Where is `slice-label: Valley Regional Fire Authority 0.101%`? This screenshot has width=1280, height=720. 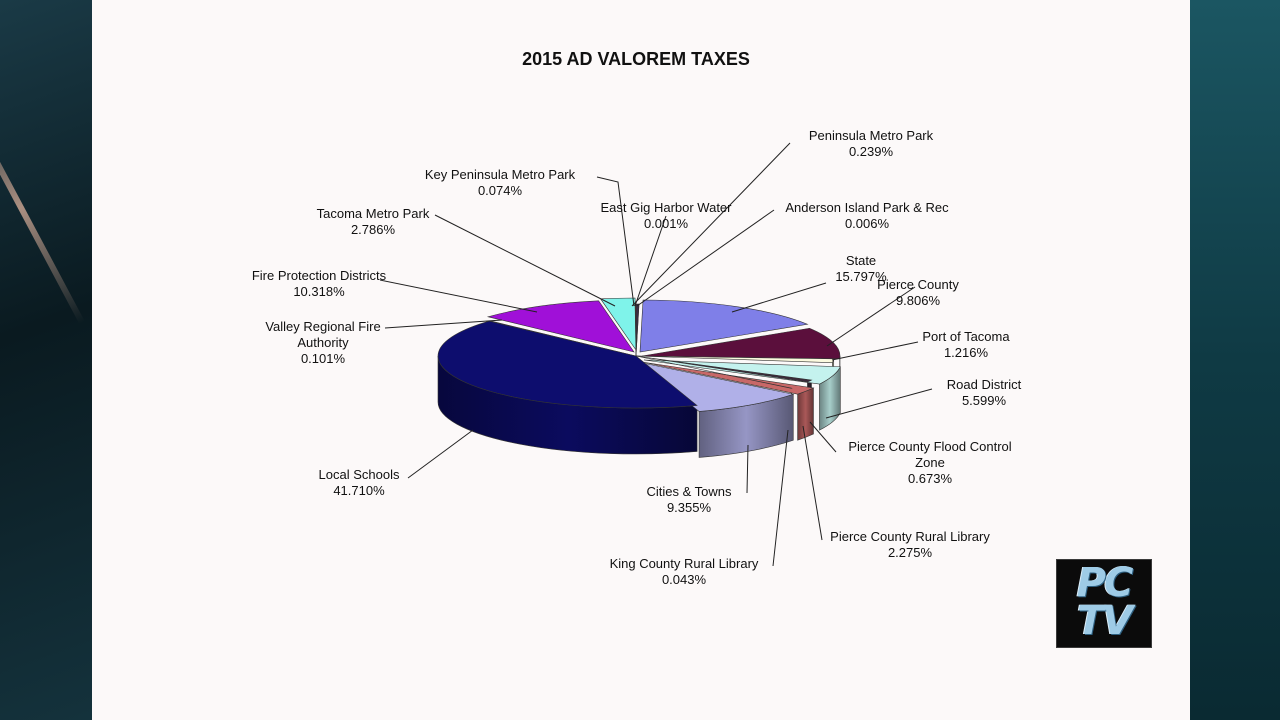
slice-label: Valley Regional Fire Authority 0.101% is located at coordinates (322, 342).